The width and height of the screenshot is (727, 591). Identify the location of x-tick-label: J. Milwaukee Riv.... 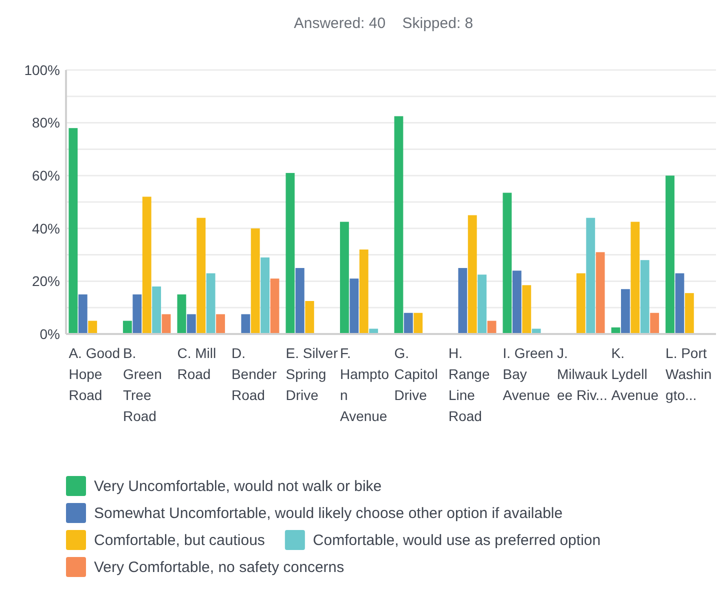
(583, 374).